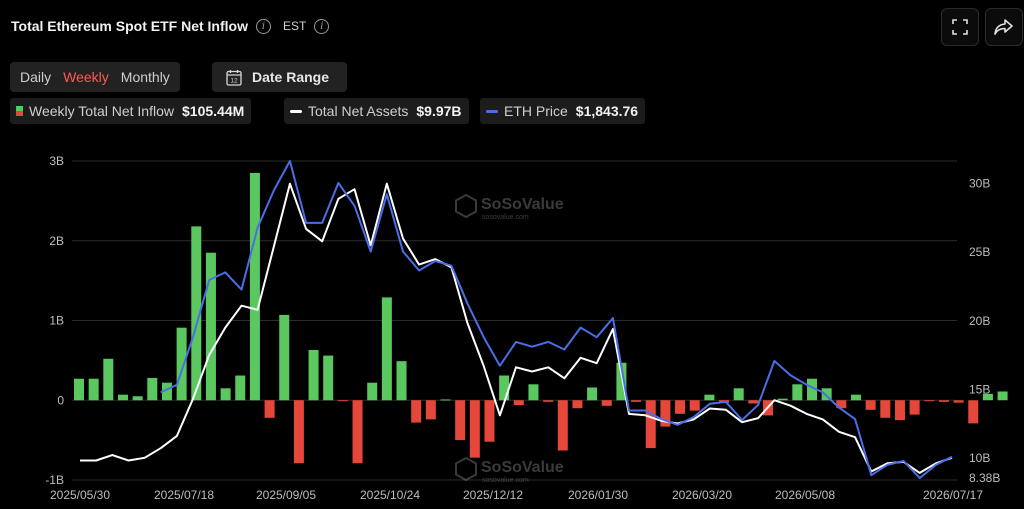 The width and height of the screenshot is (1024, 509). Describe the element at coordinates (390, 495) in the screenshot. I see `x-tick-label: 2025/10/24` at that location.